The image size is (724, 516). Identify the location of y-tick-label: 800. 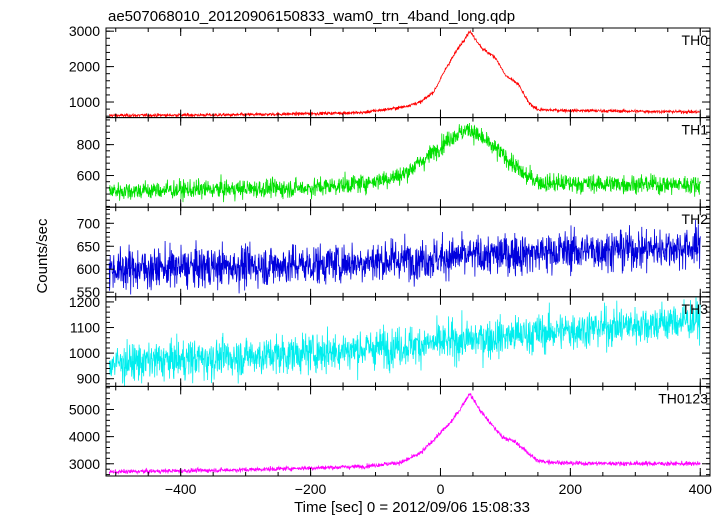
(89, 145).